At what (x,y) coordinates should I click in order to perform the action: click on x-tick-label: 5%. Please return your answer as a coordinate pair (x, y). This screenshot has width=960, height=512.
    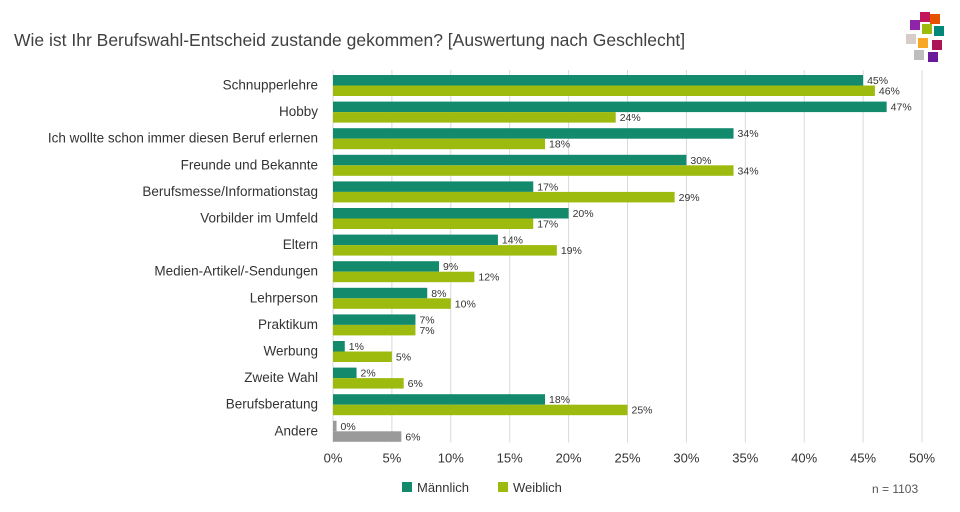
    Looking at the image, I should click on (392, 457).